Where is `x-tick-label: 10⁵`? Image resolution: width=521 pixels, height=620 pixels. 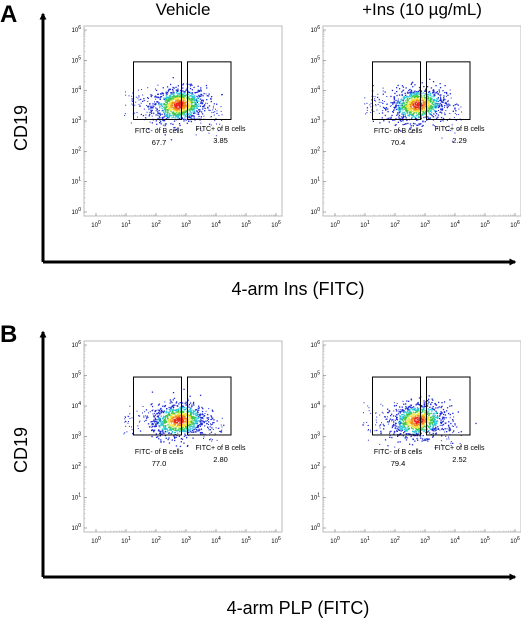 x-tick-label: 10⁵ is located at coordinates (246, 540).